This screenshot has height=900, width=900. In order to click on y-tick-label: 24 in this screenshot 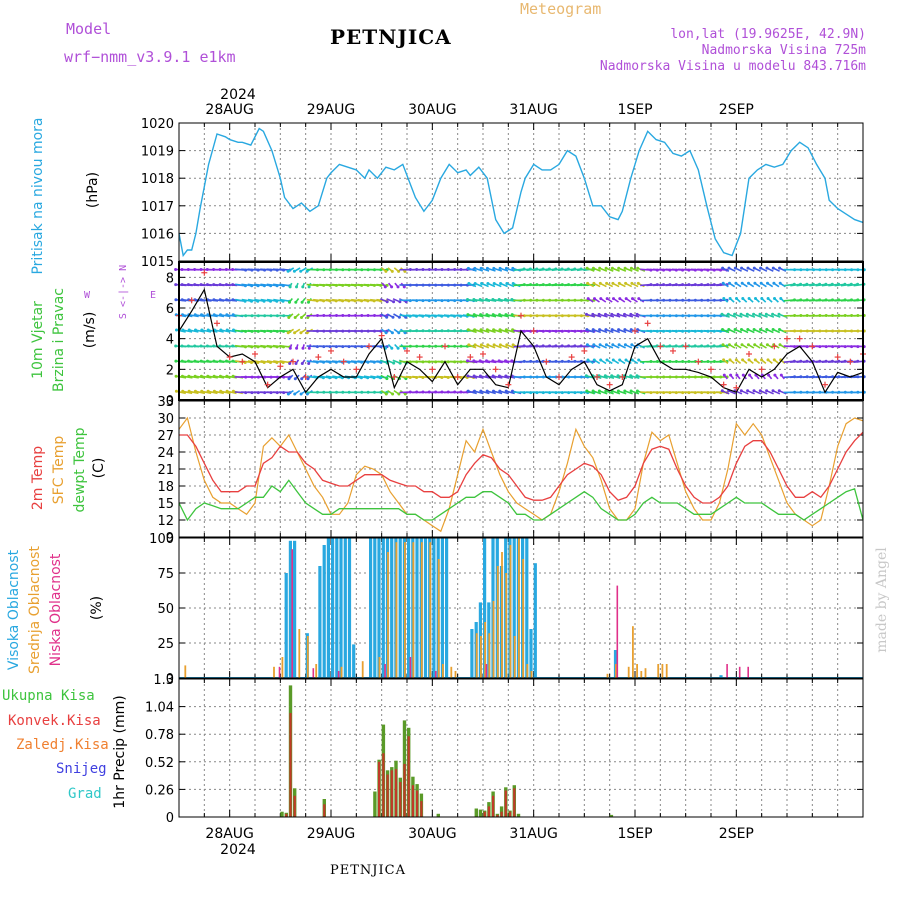, I will do `click(165, 453)`.